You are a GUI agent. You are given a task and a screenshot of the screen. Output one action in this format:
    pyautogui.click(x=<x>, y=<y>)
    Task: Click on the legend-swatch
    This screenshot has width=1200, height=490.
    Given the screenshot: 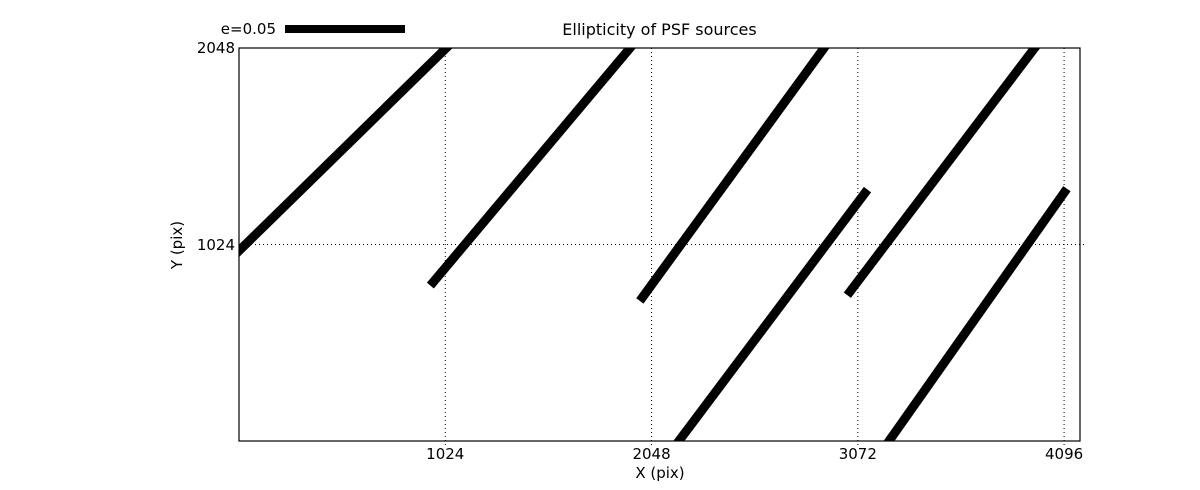 What is the action you would take?
    pyautogui.click(x=345, y=29)
    